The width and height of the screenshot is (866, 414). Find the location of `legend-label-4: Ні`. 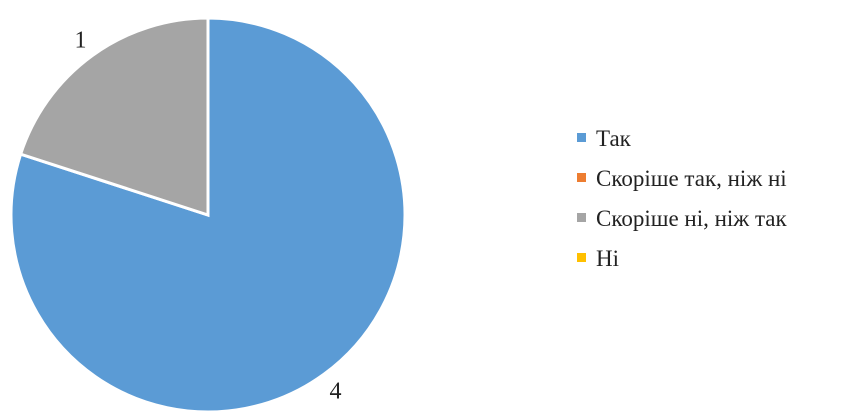

legend-label-4: Ні is located at coordinates (607, 258).